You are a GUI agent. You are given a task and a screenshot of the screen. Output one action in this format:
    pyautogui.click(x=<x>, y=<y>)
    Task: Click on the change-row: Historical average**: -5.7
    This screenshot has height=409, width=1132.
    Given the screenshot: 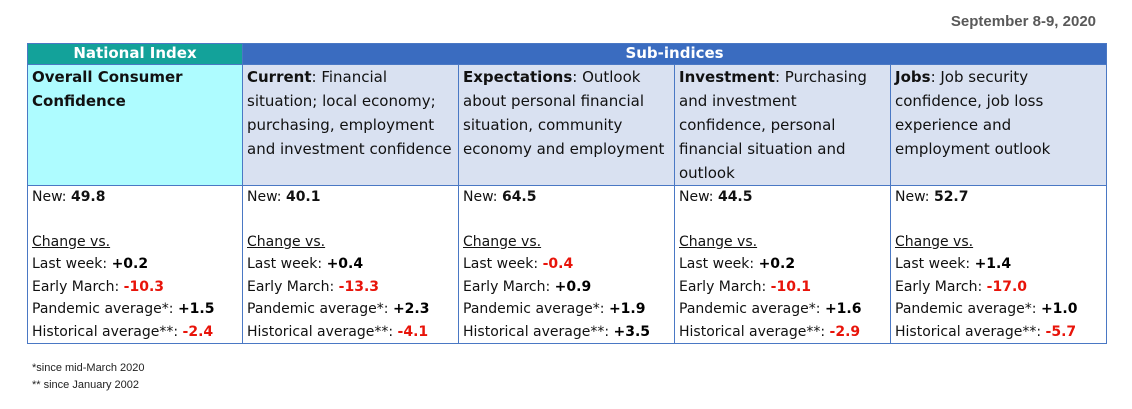 What is the action you would take?
    pyautogui.click(x=998, y=332)
    